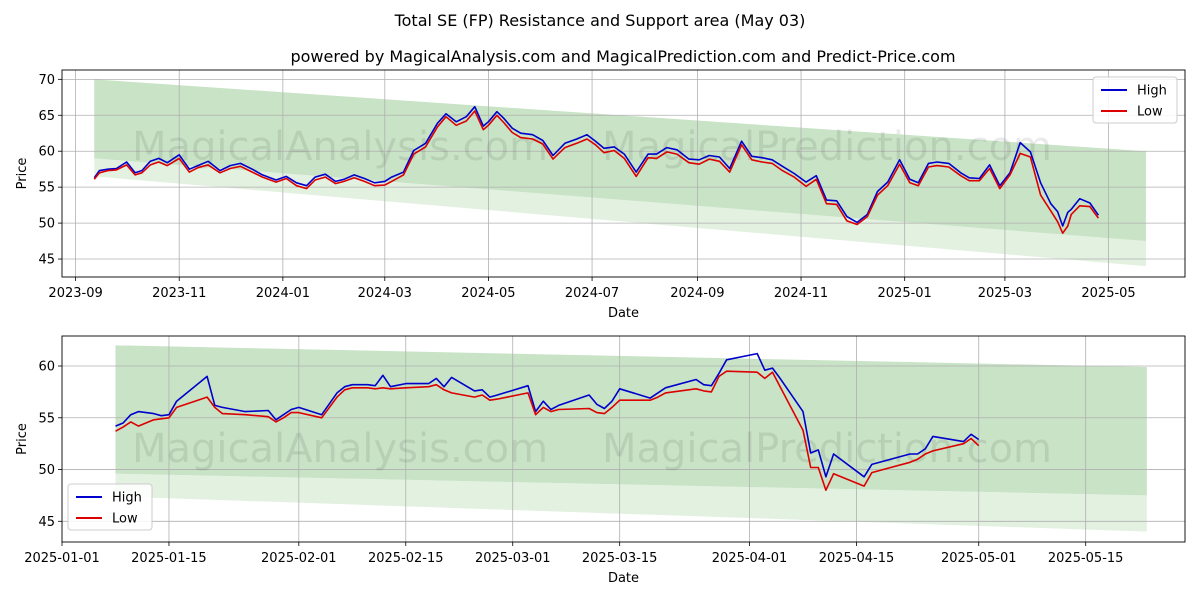 The height and width of the screenshot is (600, 1200). Describe the element at coordinates (592, 293) in the screenshot. I see `x-tick-label: 2024-07` at that location.